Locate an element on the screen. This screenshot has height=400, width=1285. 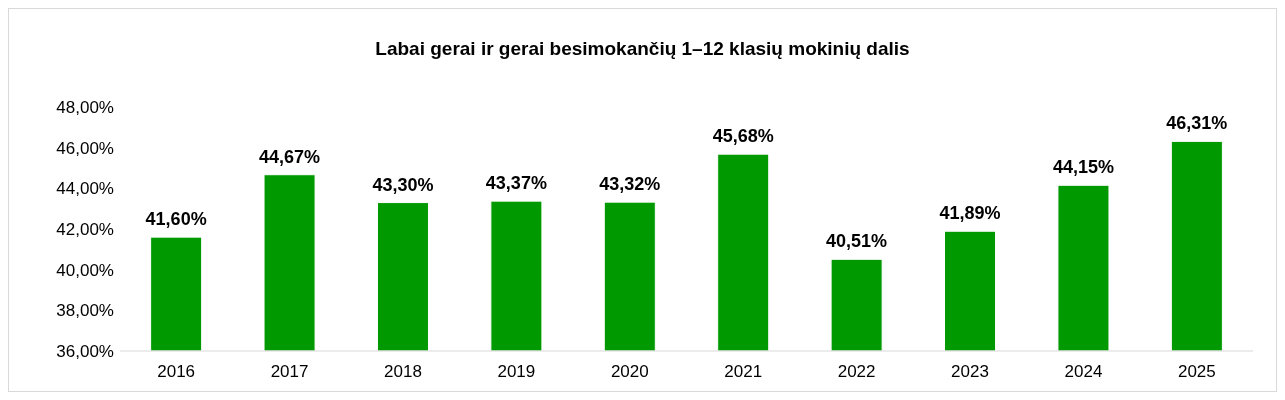
x-tick-label: 2020 is located at coordinates (629, 371).